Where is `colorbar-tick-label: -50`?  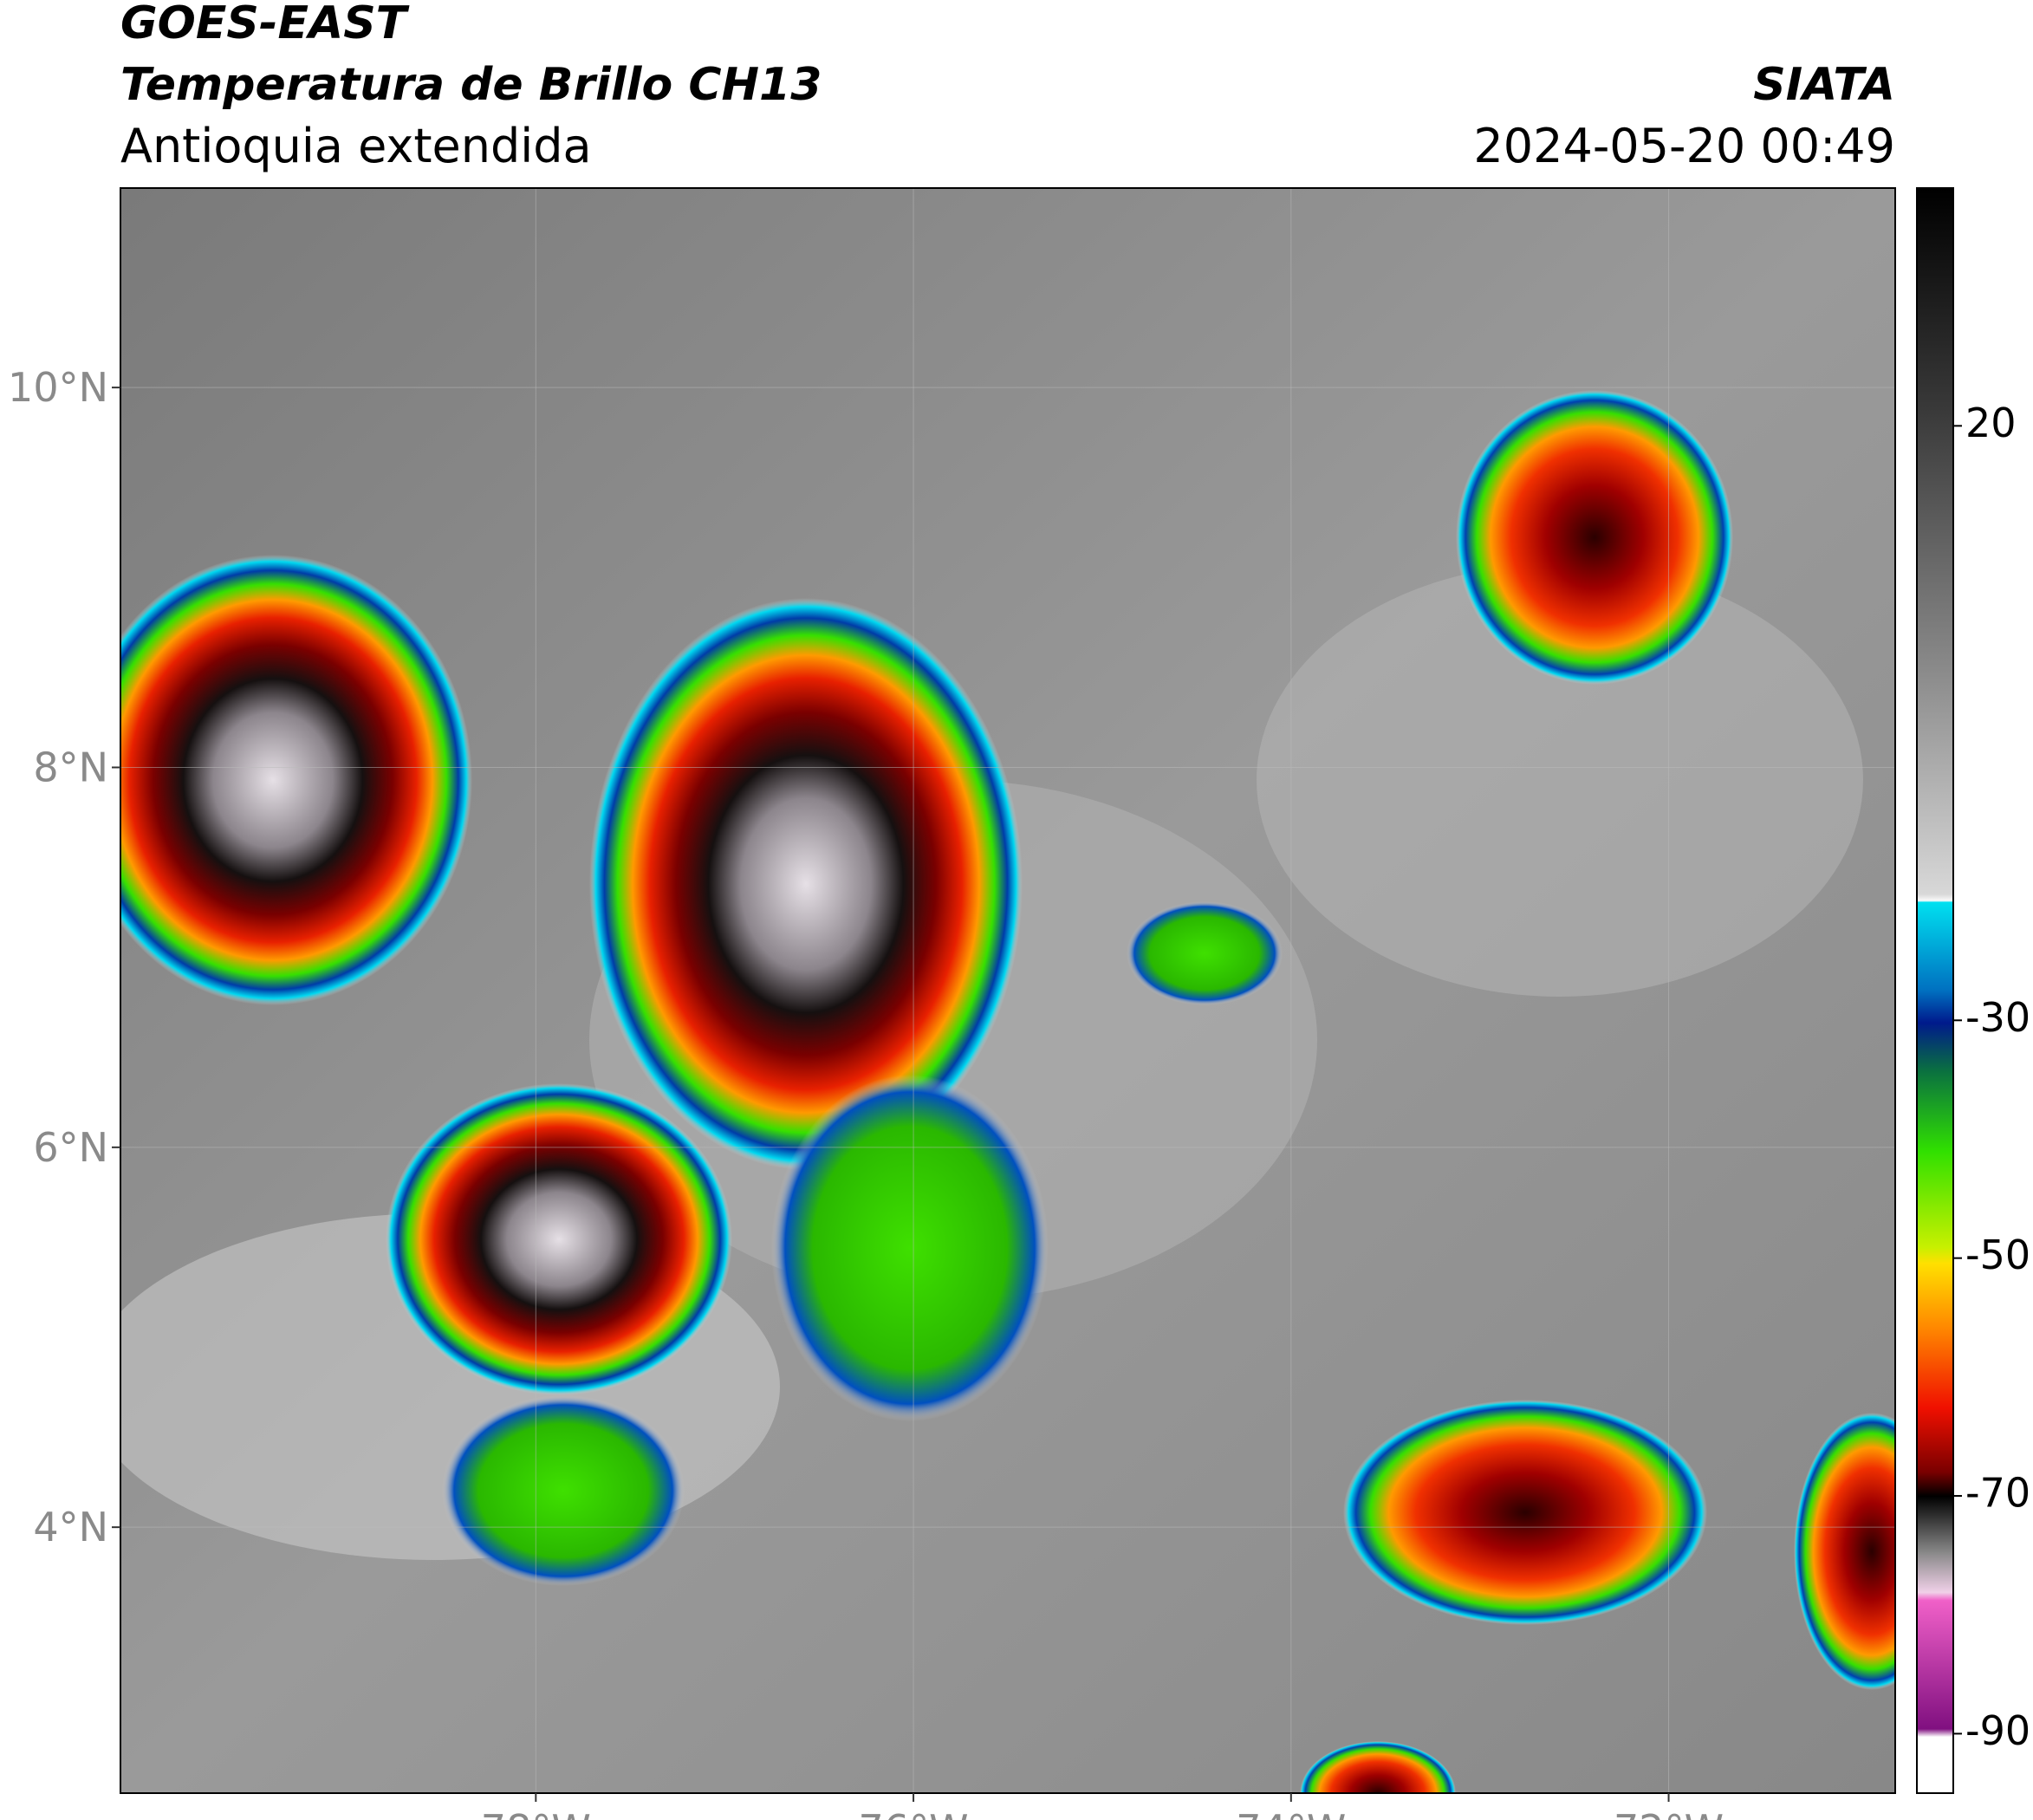
colorbar-tick-label: -50 is located at coordinates (1997, 1255).